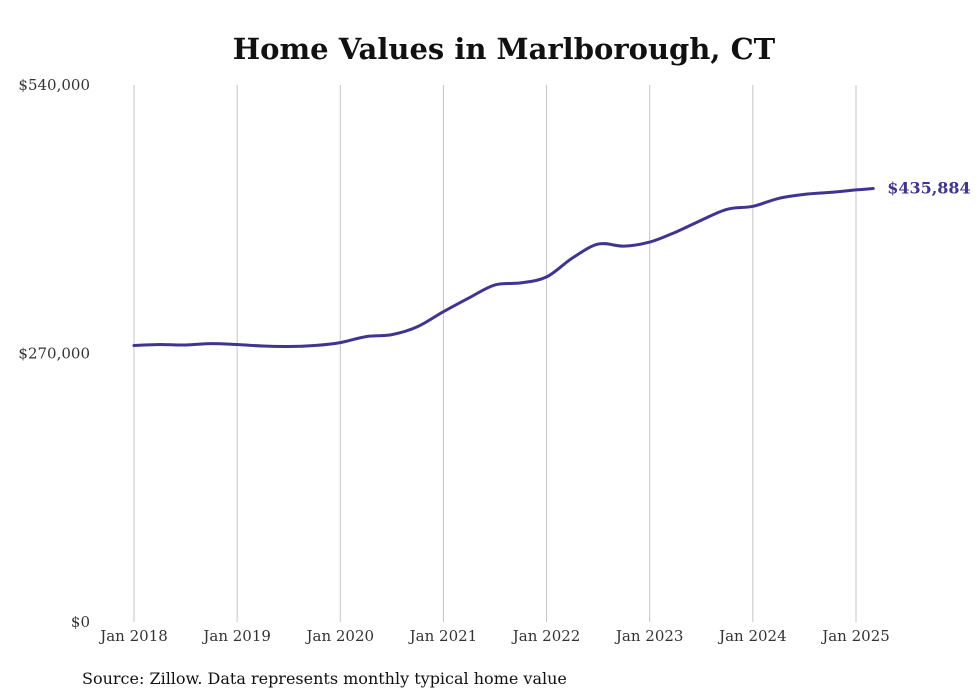 The height and width of the screenshot is (699, 980). What do you see at coordinates (855, 636) in the screenshot?
I see `x-tick-label: Jan 2025` at bounding box center [855, 636].